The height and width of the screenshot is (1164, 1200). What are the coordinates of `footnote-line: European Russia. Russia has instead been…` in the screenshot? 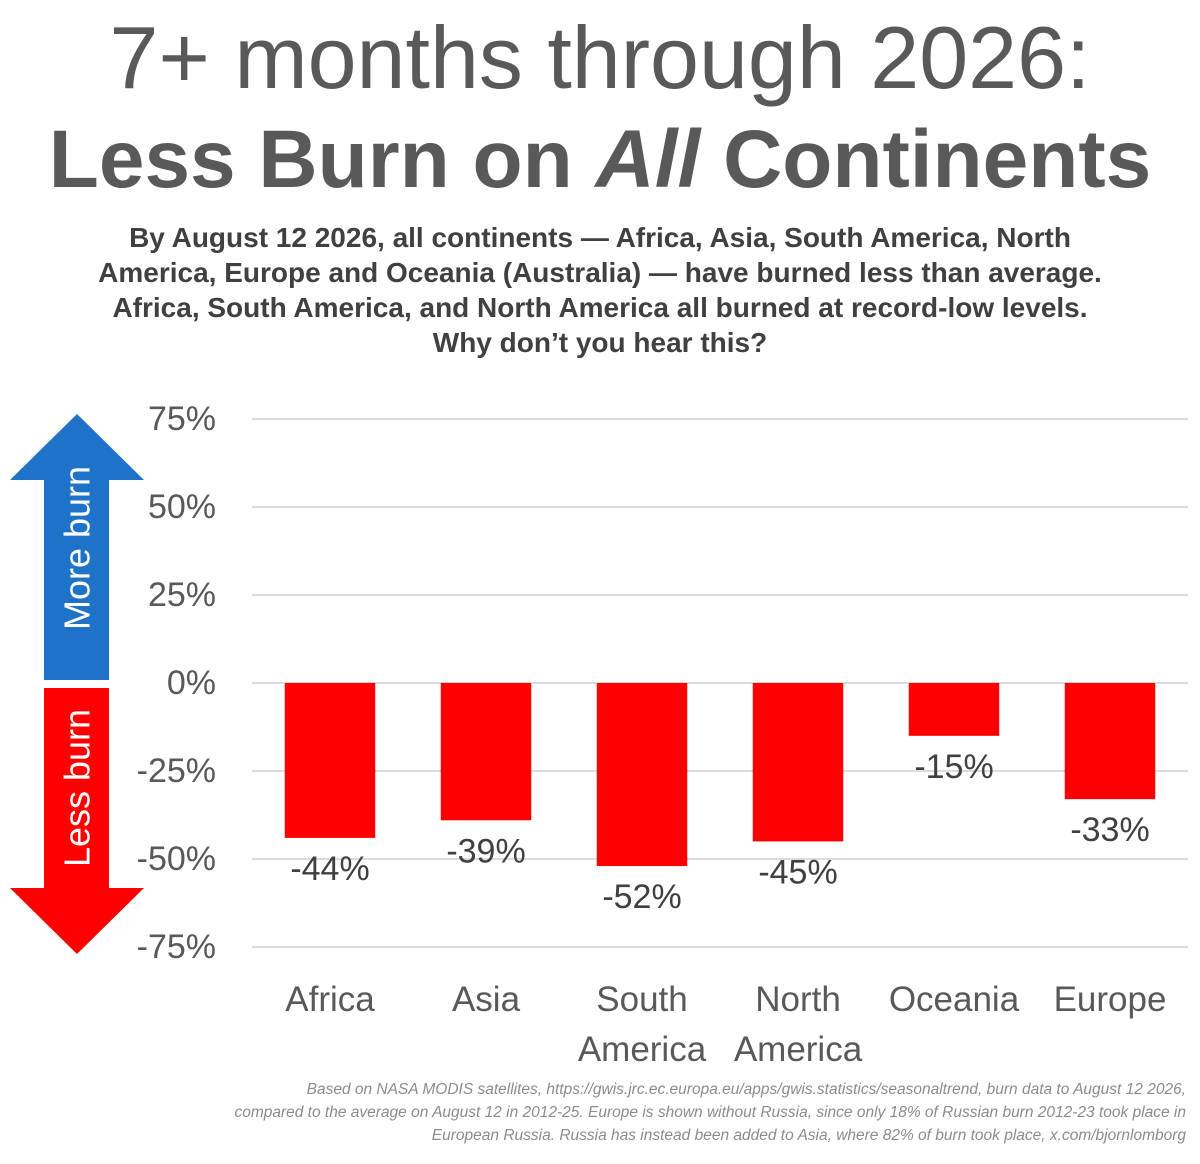 It's located at (808, 1135).